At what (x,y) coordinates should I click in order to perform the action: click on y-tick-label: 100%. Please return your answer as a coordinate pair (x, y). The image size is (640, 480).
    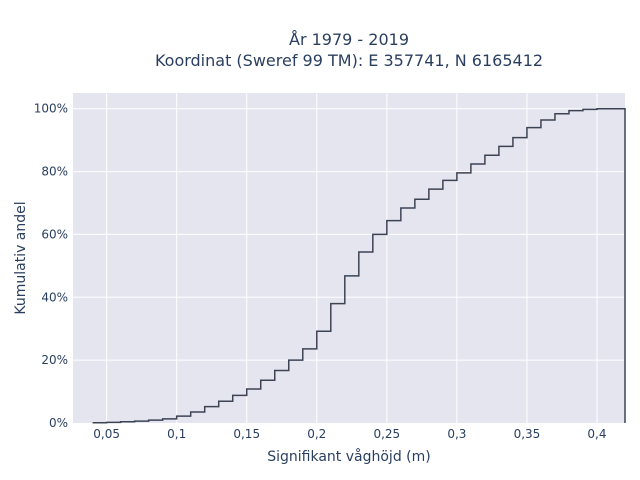
    Looking at the image, I should click on (51, 109).